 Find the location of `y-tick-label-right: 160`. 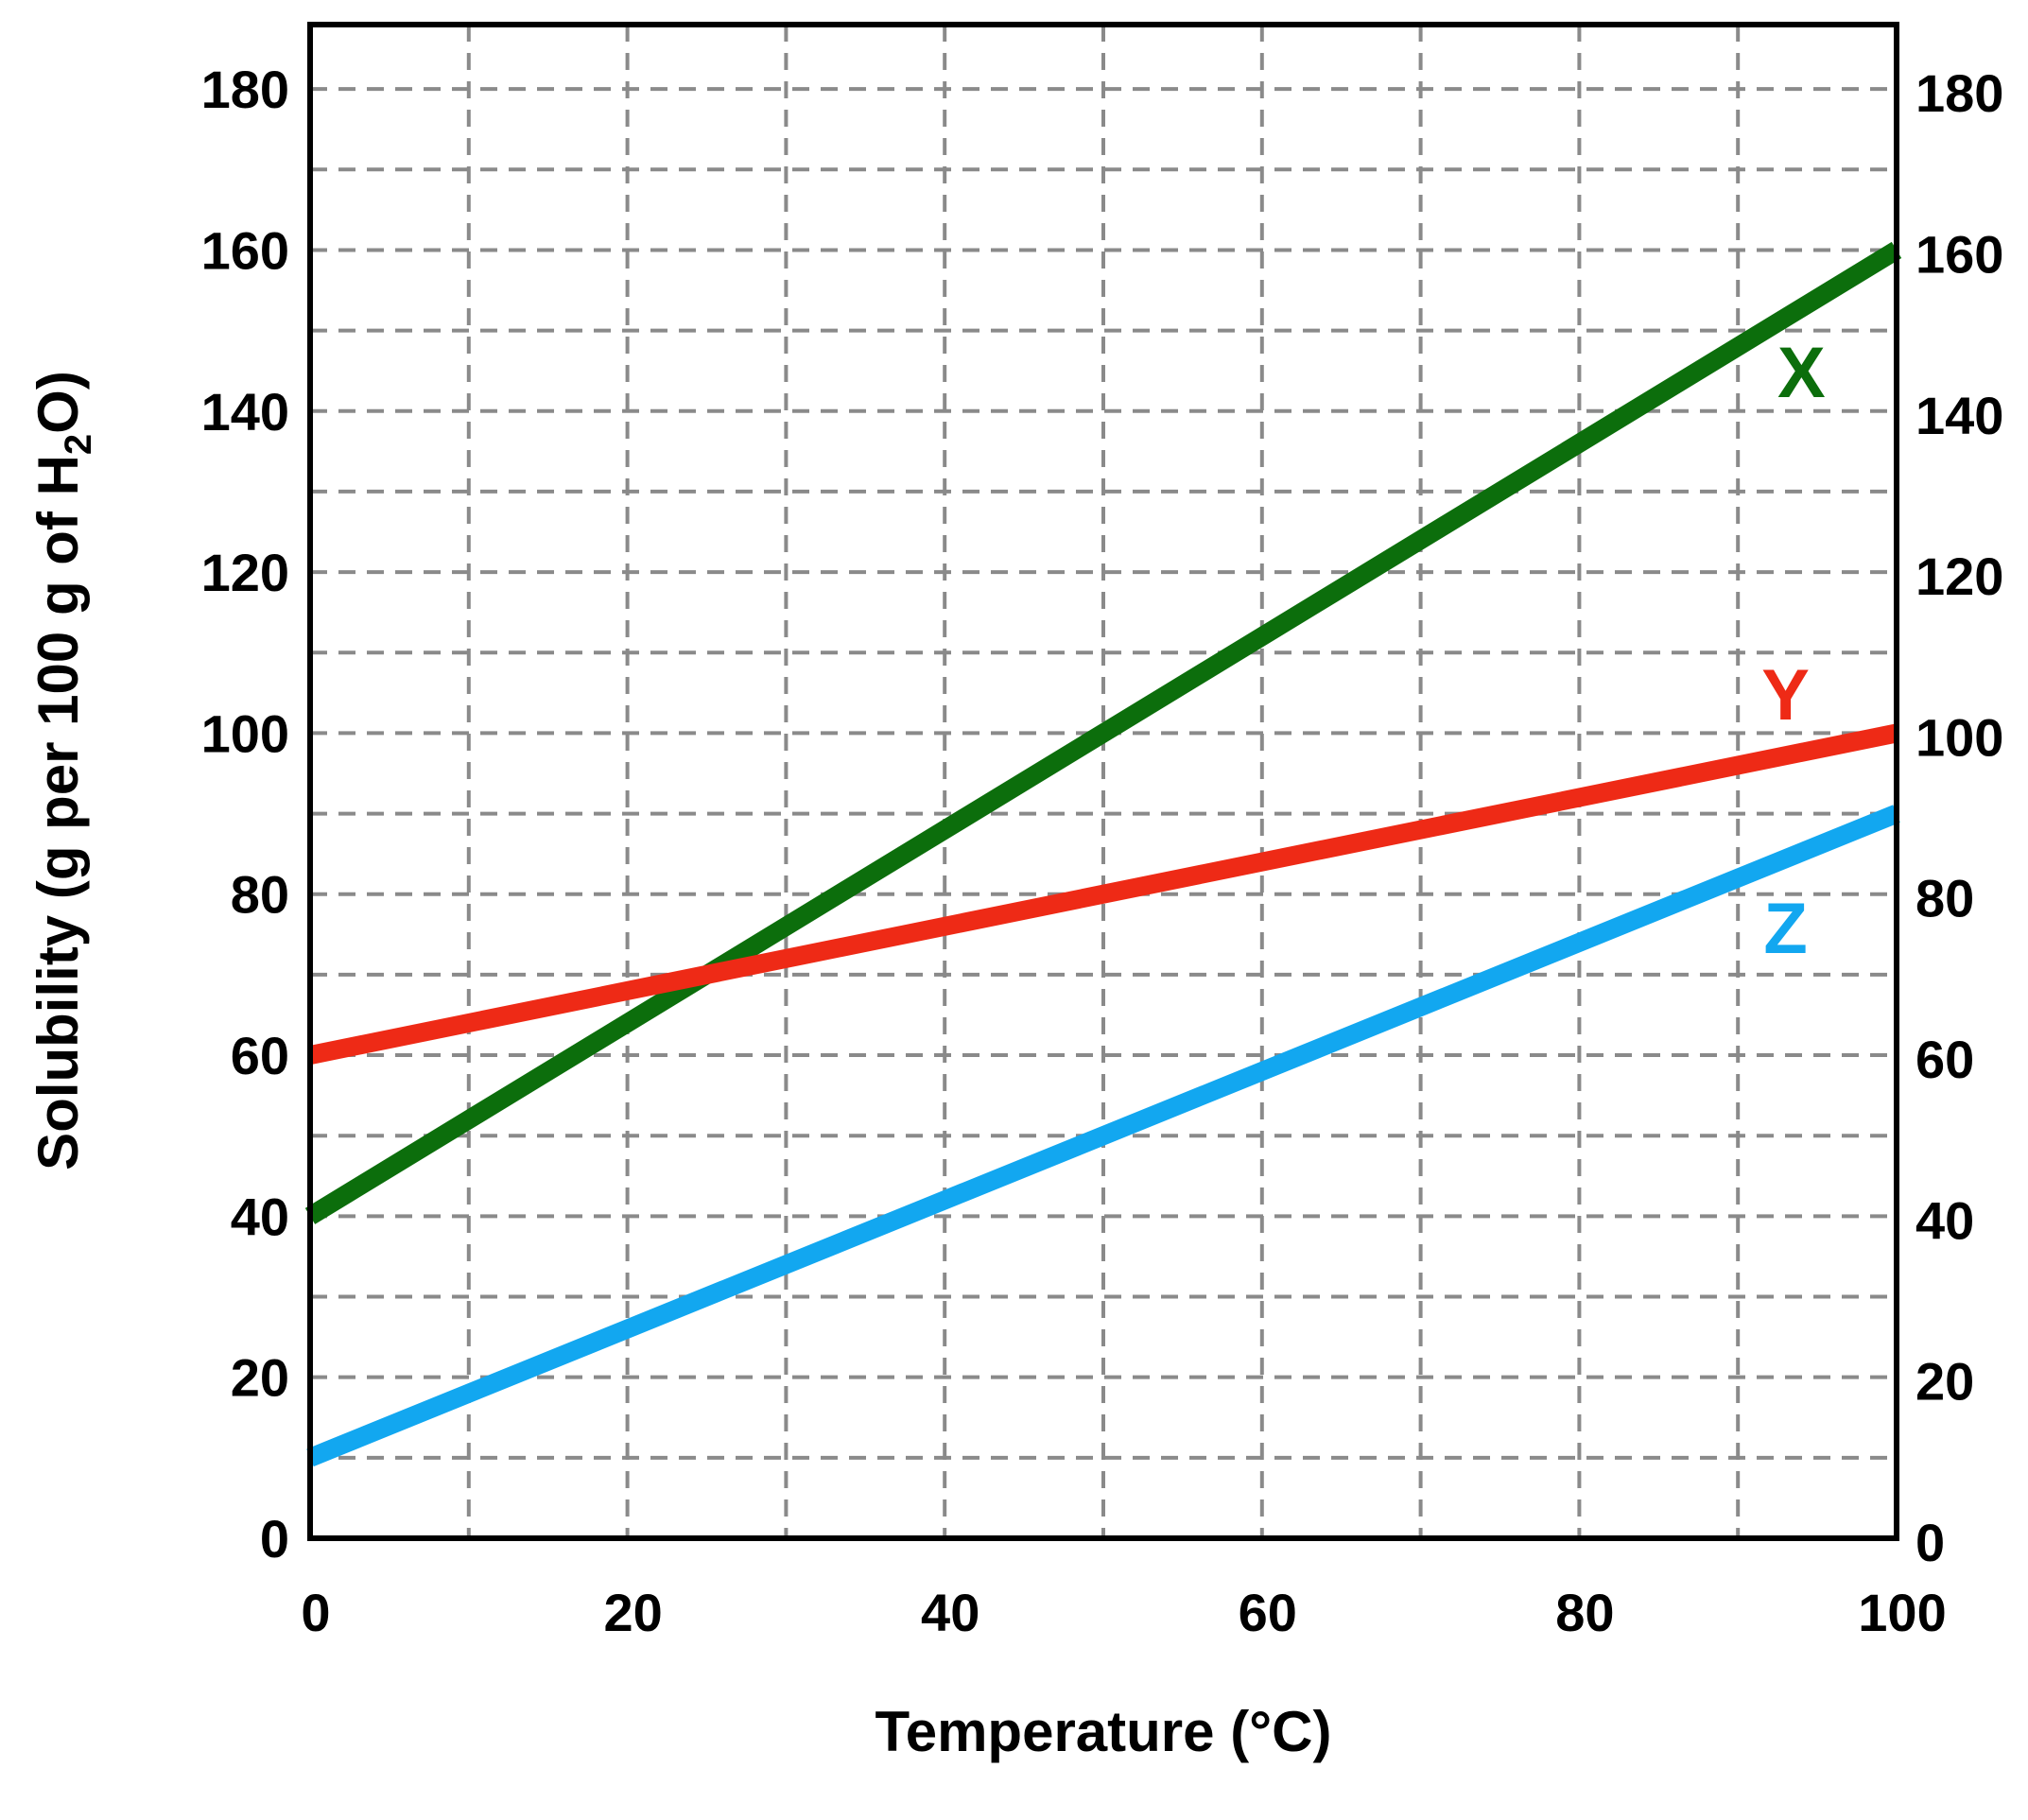

y-tick-label-right: 160 is located at coordinates (1959, 254).